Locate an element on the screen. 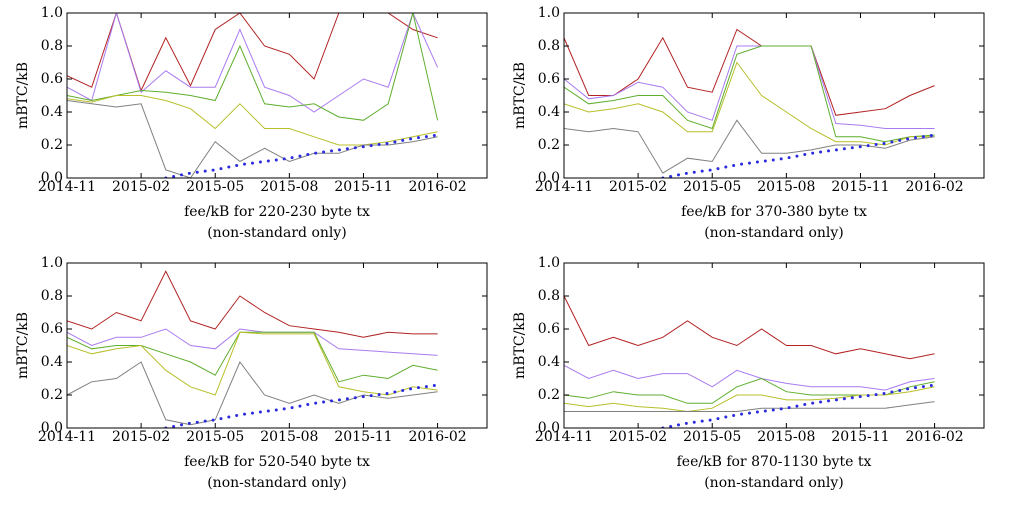 Image resolution: width=1024 pixels, height=512 pixels. x-axis-label: fee/kB for 870-1130 byte tx is located at coordinates (774, 462).